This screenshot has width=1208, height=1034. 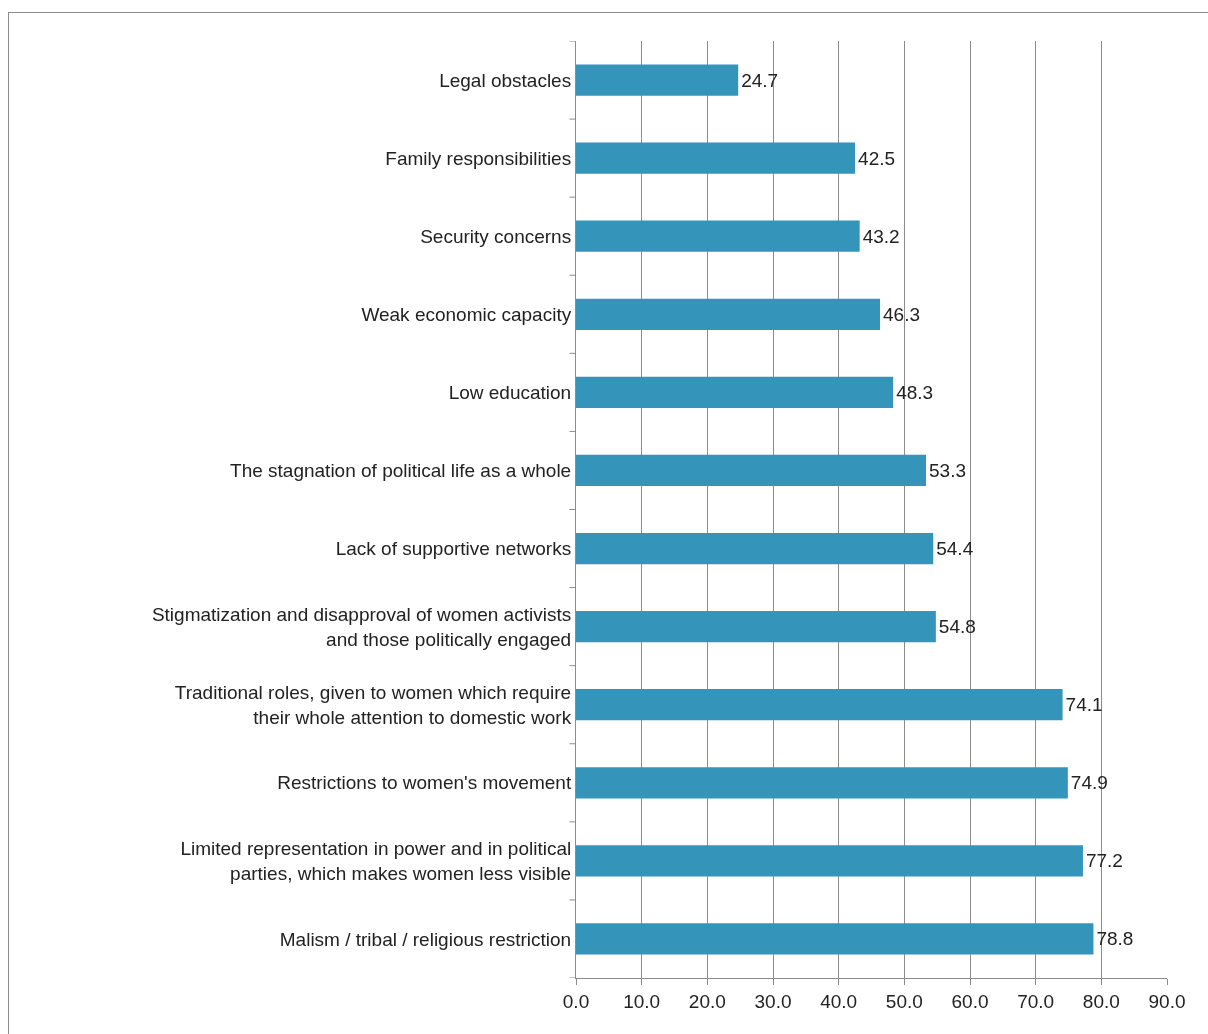 I want to click on y-tick-label: Malism / tribal / religious restriction, so click(x=425, y=939).